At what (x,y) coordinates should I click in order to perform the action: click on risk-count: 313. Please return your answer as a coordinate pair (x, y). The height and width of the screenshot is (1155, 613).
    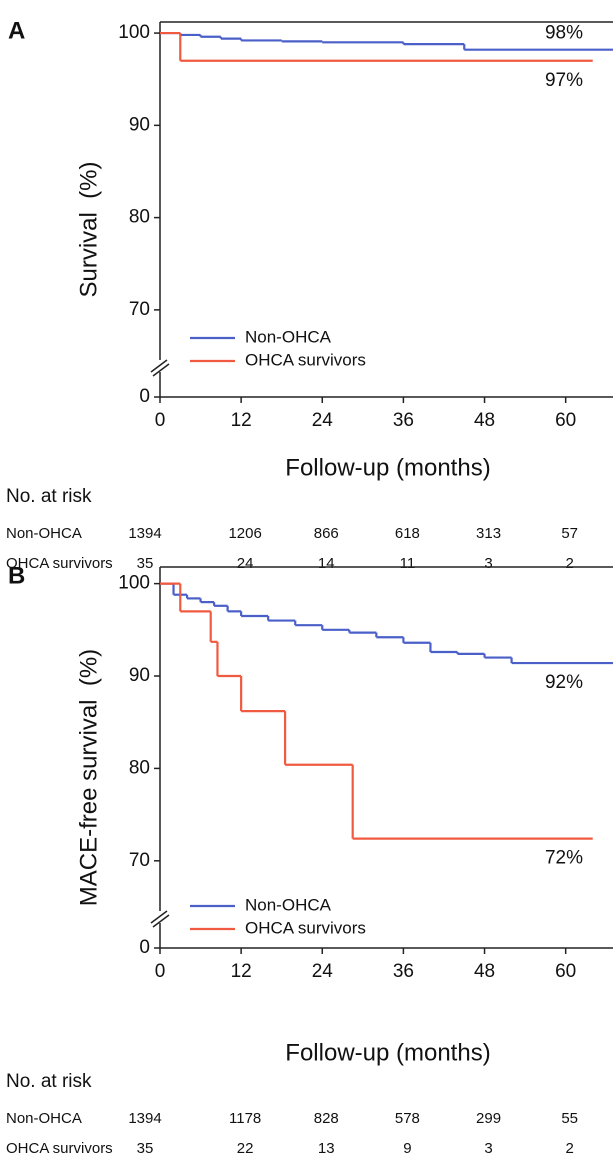
    Looking at the image, I should click on (488, 533).